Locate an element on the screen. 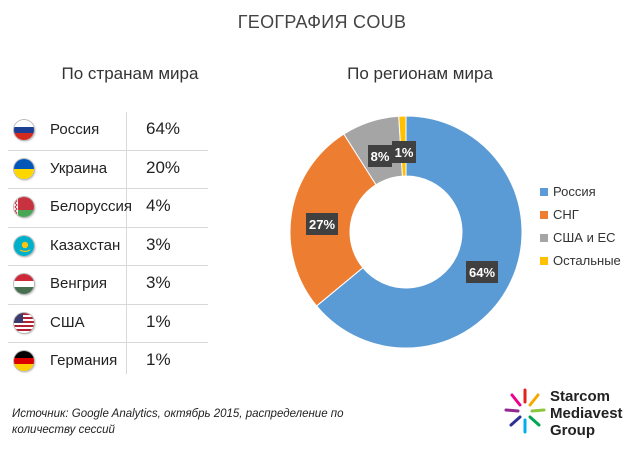 The height and width of the screenshot is (451, 644). regions-subtitle: По регионам мира is located at coordinates (420, 73).